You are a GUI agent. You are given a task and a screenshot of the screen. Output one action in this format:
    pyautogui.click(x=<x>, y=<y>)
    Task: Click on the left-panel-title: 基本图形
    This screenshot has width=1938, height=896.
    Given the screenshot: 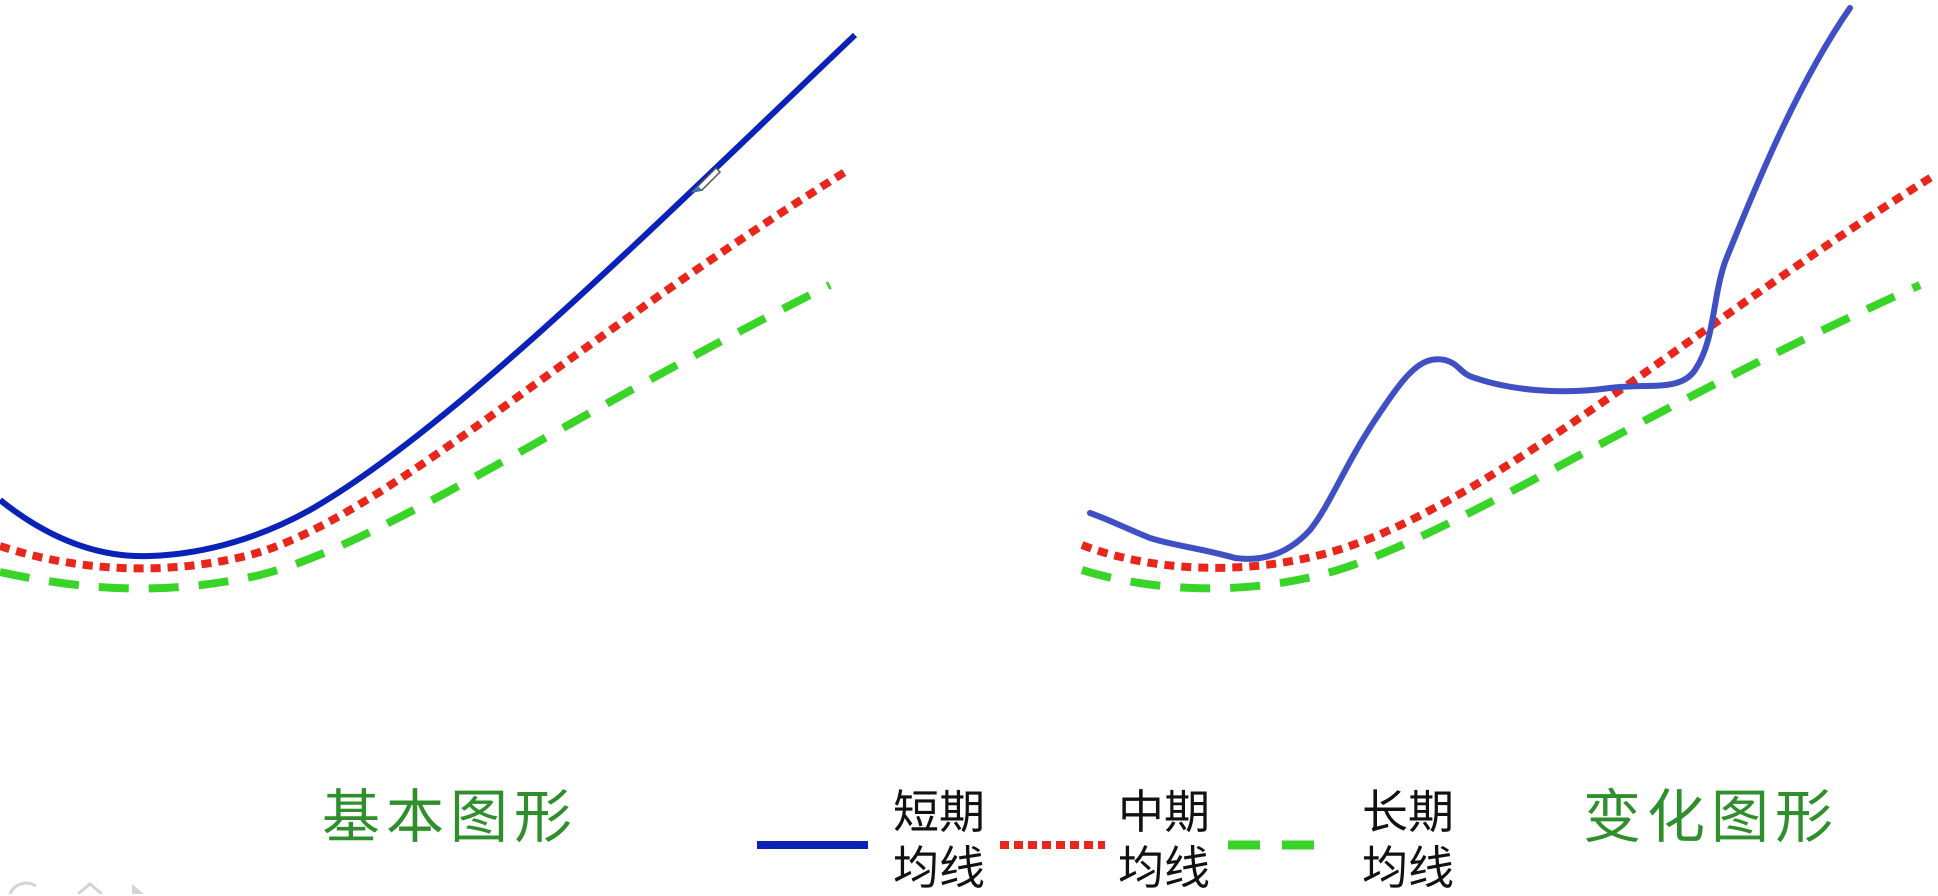 What is the action you would take?
    pyautogui.click(x=450, y=817)
    